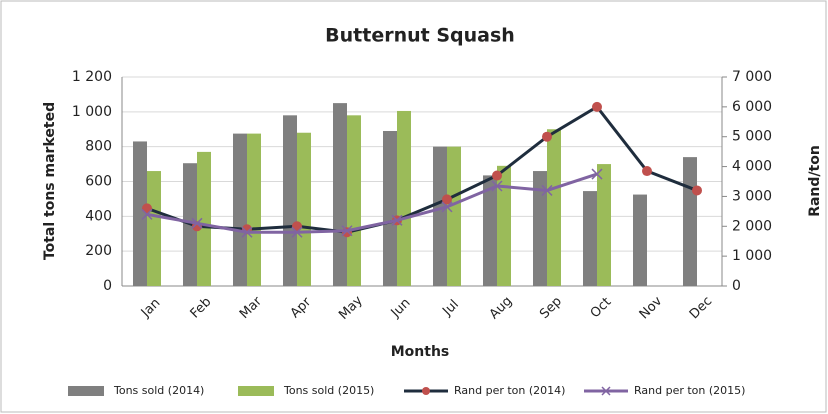 The width and height of the screenshot is (828, 414). What do you see at coordinates (752, 167) in the screenshot?
I see `y2-tick-label: 4 000` at bounding box center [752, 167].